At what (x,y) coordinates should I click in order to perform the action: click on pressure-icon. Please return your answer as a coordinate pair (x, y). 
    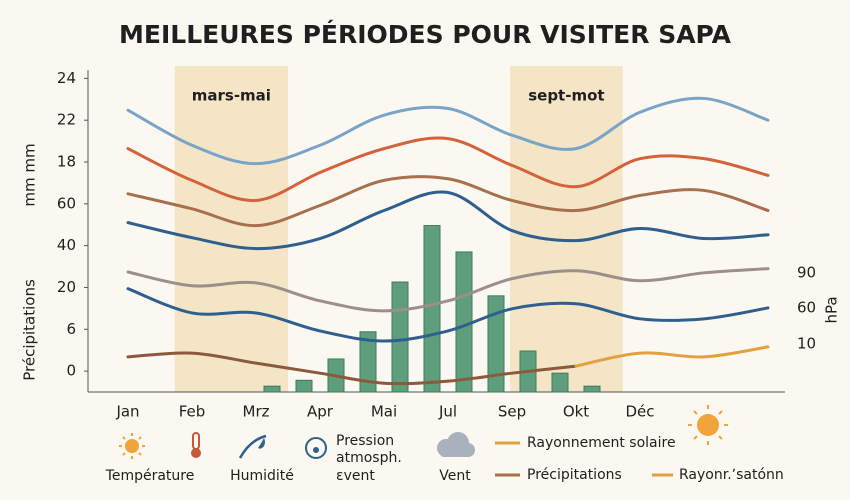
    Looking at the image, I should click on (316, 448).